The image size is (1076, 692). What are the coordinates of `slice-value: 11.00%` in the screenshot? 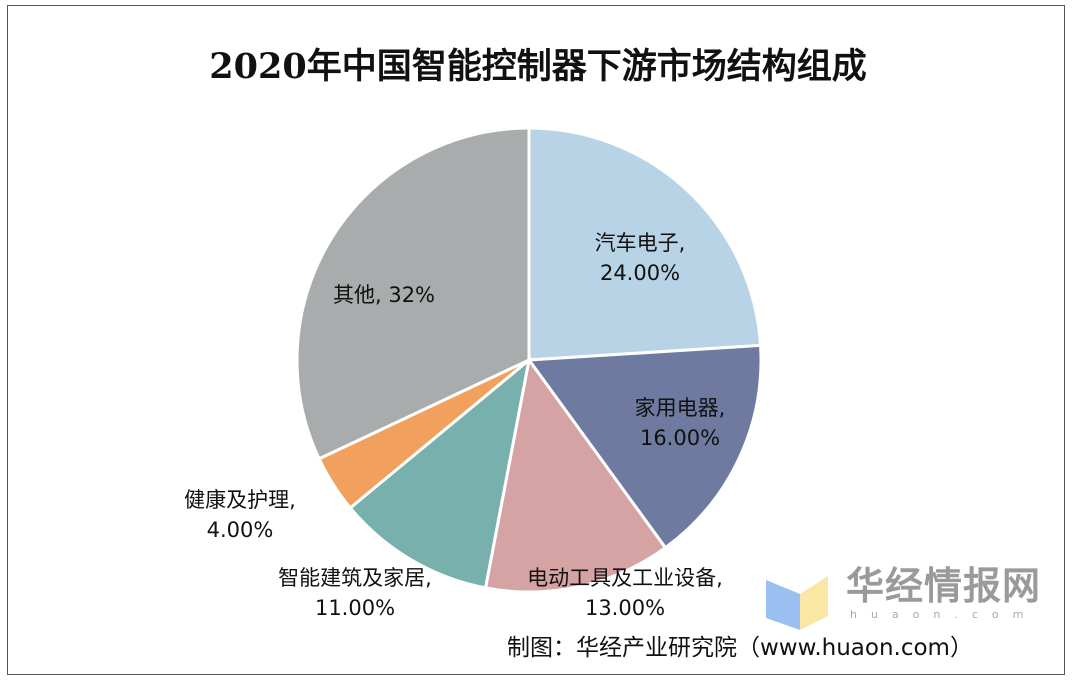 It's located at (355, 608).